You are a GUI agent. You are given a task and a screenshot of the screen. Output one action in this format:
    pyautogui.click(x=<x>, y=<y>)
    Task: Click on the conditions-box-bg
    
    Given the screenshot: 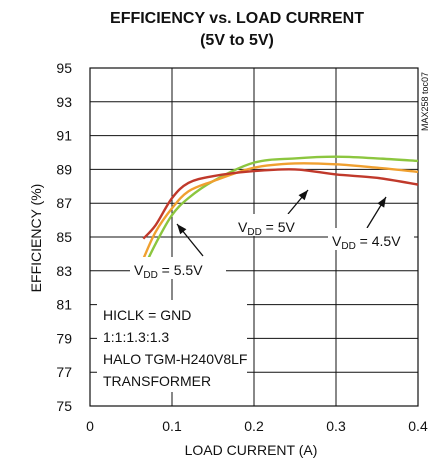 What is the action you would take?
    pyautogui.click(x=172, y=346)
    